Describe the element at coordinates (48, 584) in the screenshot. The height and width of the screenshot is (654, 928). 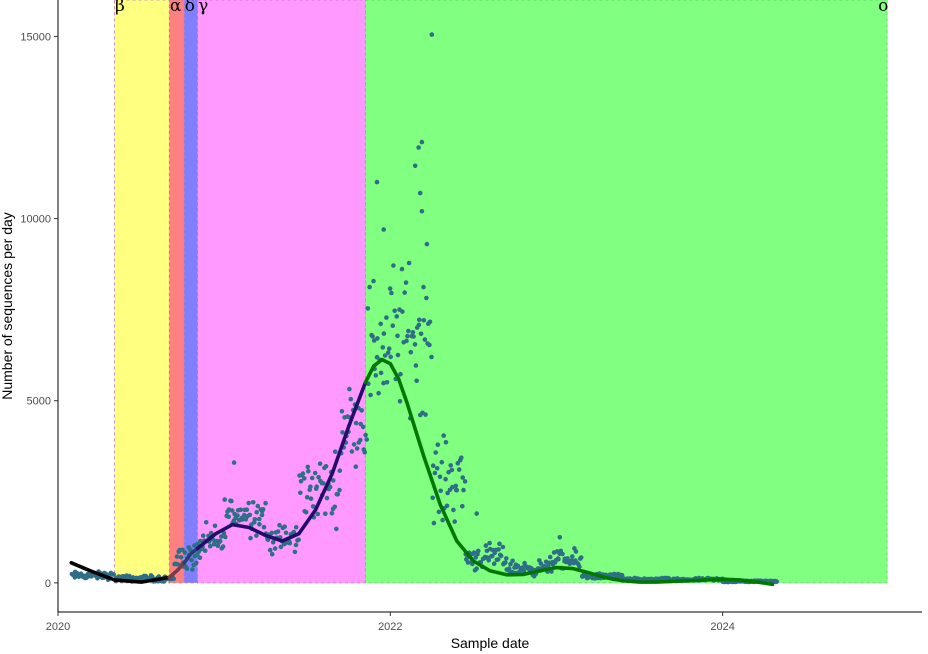
I see `y-tick-label: 0` at that location.